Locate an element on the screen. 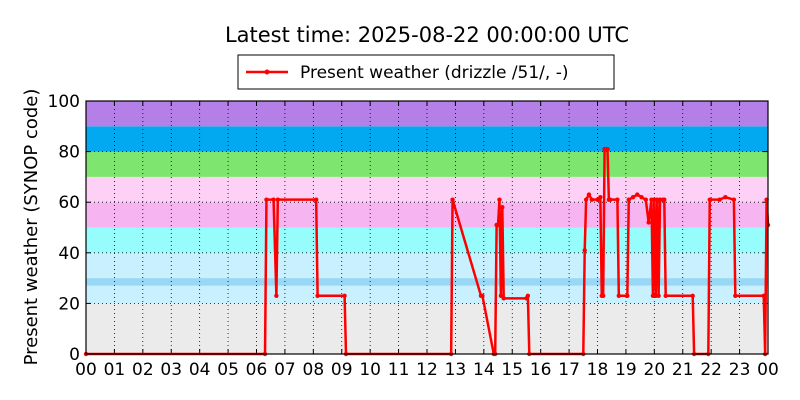 Image resolution: width=800 pixels, height=400 pixels. x-tick-label-2: 02 is located at coordinates (143, 370).